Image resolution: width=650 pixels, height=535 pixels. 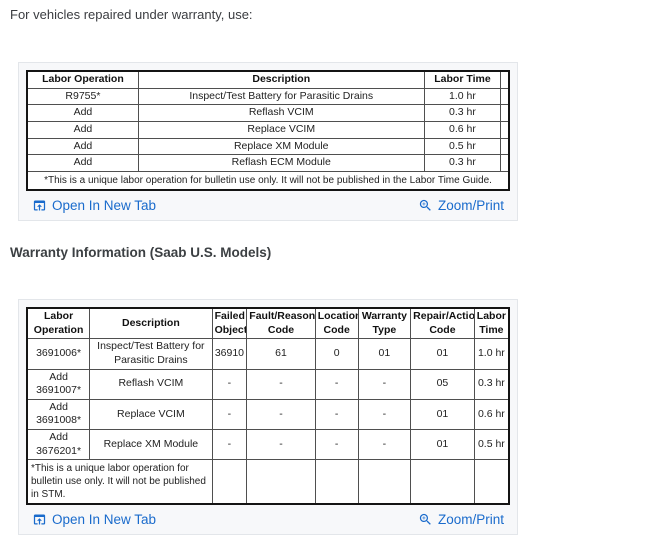 What do you see at coordinates (229, 354) in the screenshot?
I see `failed-object-cell: 36910` at bounding box center [229, 354].